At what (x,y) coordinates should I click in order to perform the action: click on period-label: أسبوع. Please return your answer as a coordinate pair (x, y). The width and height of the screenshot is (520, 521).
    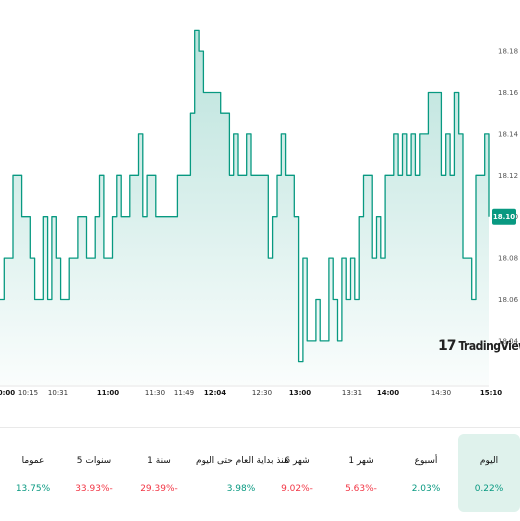
    Looking at the image, I should click on (426, 461).